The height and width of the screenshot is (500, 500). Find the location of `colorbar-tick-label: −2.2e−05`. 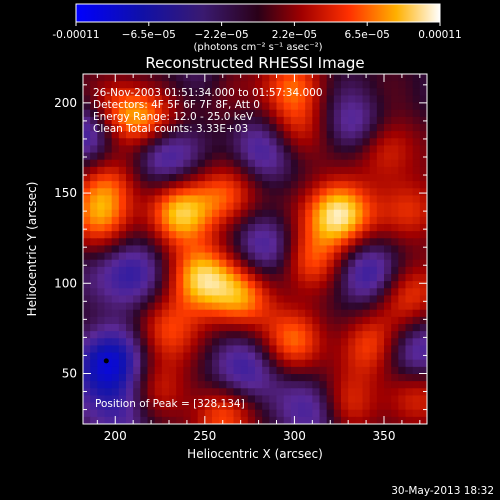

colorbar-tick-label: −2.2e−05 is located at coordinates (222, 35).